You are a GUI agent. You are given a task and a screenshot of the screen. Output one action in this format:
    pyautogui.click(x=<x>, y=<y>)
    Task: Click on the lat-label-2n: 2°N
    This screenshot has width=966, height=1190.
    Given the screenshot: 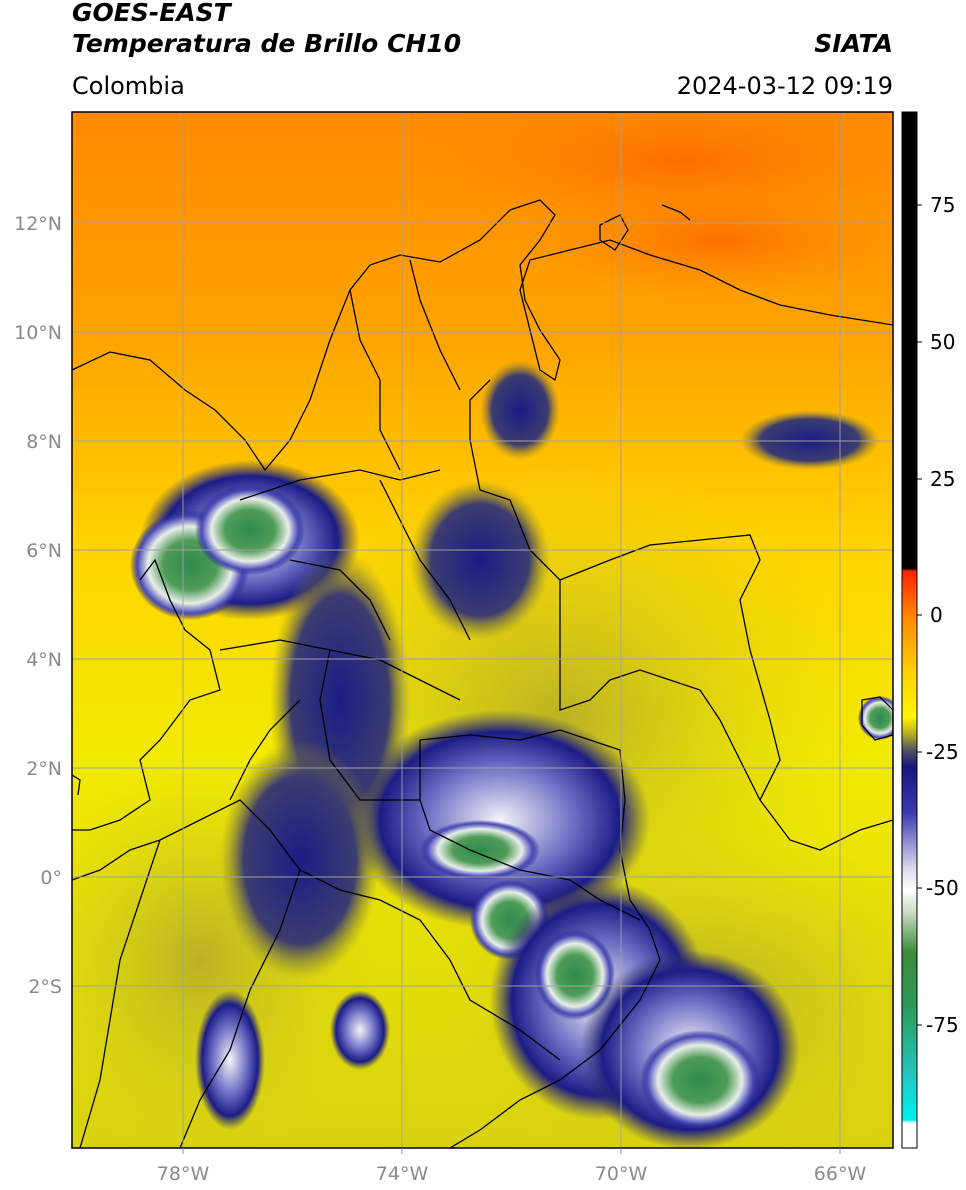 What is the action you would take?
    pyautogui.click(x=44, y=769)
    